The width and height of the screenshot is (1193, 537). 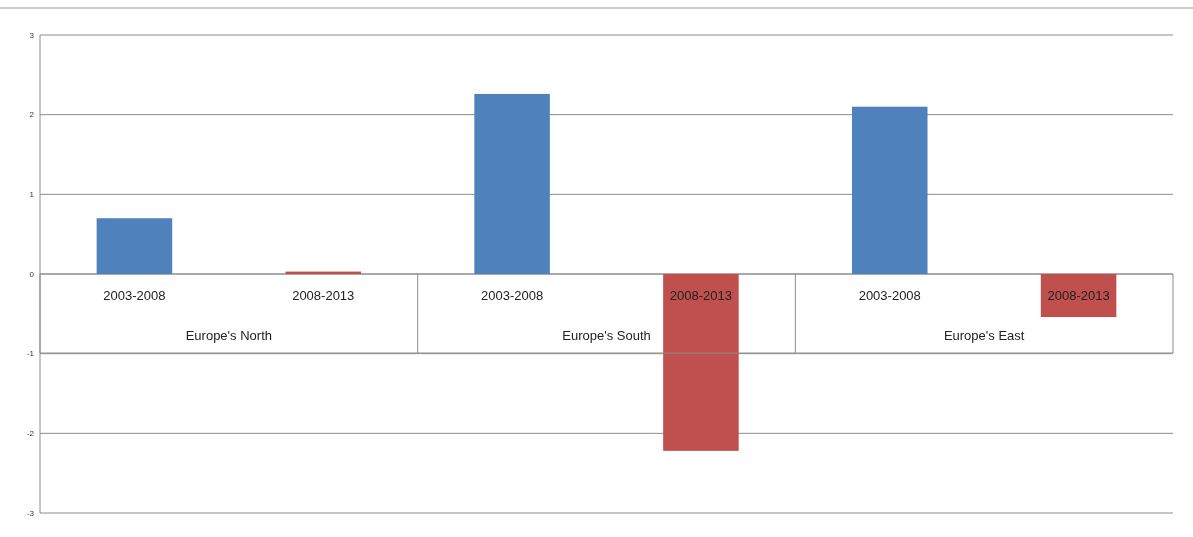 I want to click on annotation: Europe's South, so click(x=606, y=335).